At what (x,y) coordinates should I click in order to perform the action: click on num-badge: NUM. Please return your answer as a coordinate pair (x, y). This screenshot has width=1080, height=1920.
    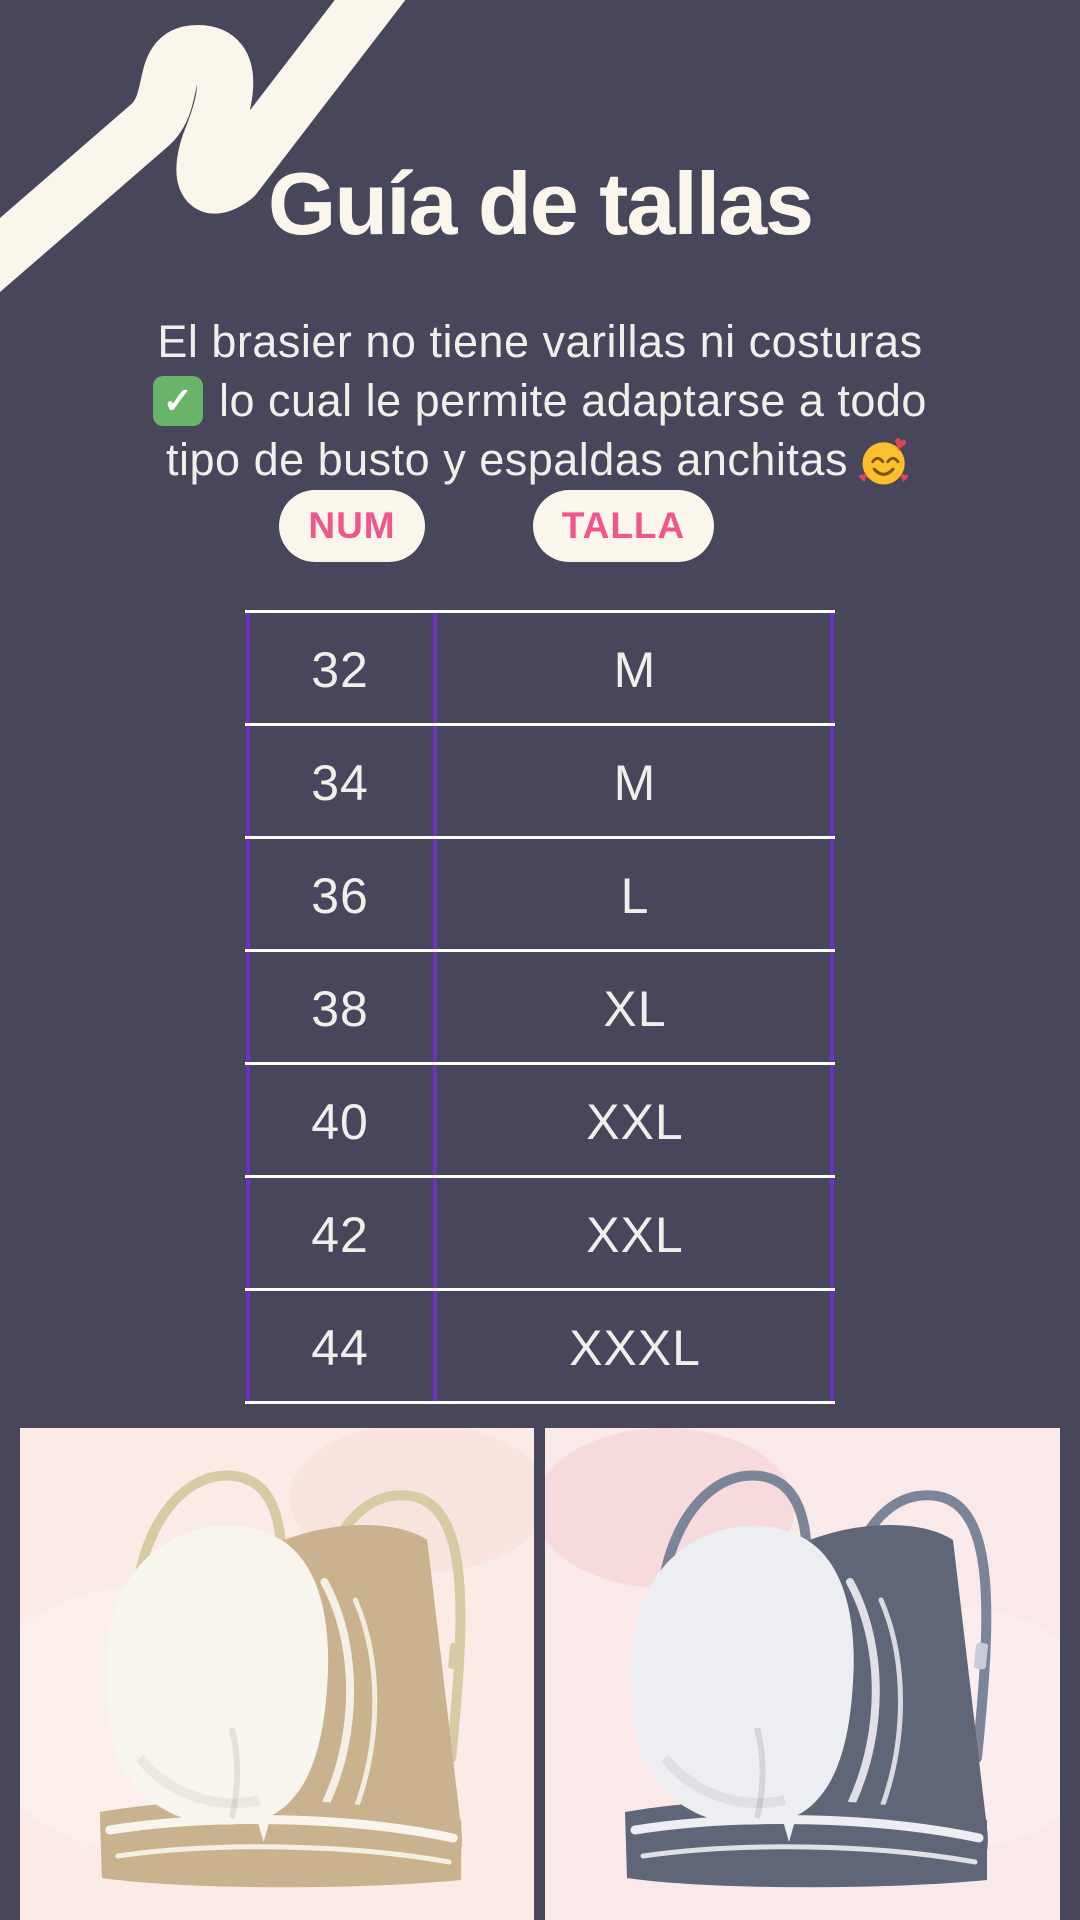
    Looking at the image, I should click on (352, 526).